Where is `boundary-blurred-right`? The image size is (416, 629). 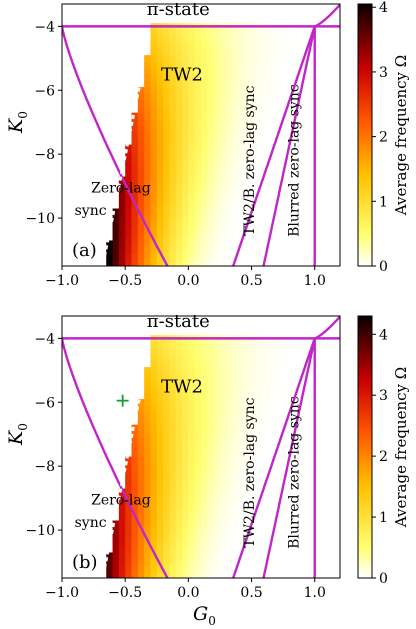 boundary-blurred-right is located at coordinates (289, 458).